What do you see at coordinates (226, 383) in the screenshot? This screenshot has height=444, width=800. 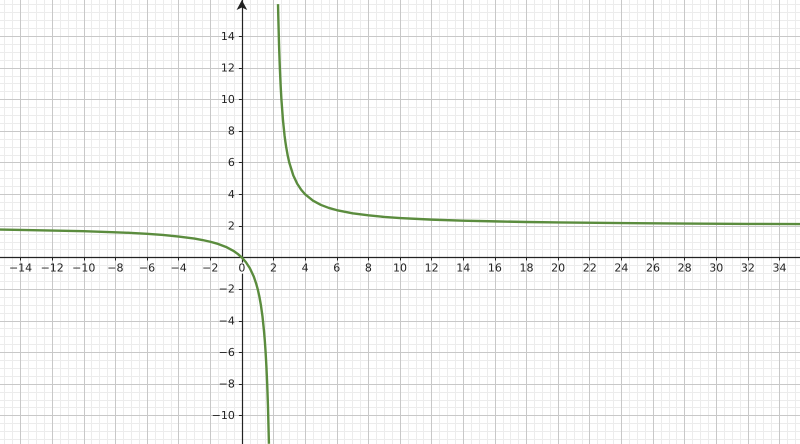 I see `y-tick-label: −8` at bounding box center [226, 383].